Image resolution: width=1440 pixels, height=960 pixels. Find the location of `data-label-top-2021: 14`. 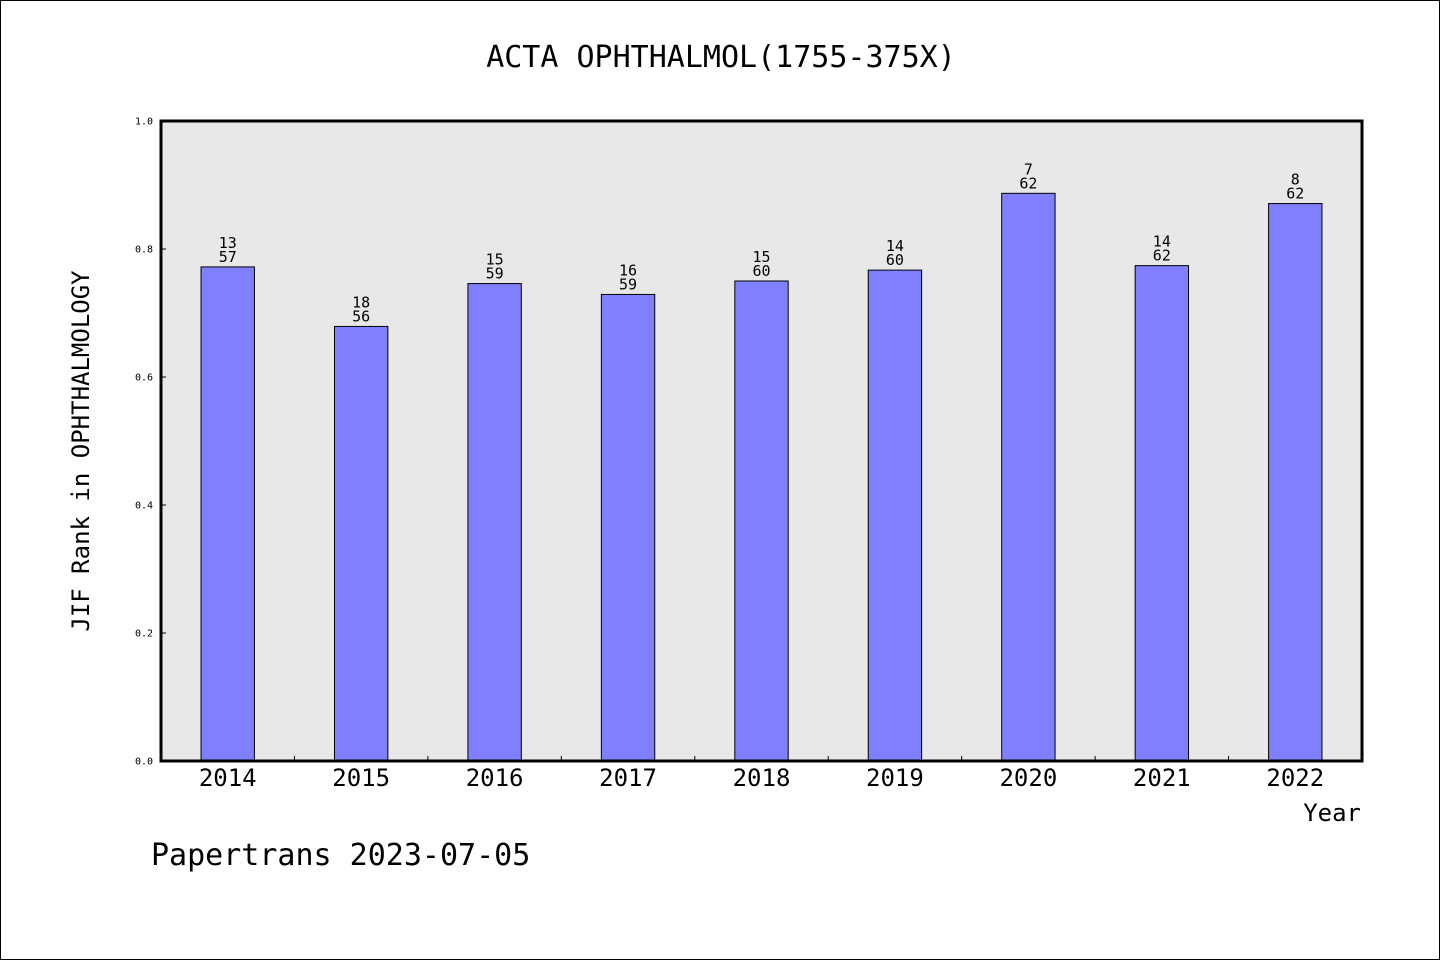

data-label-top-2021: 14 is located at coordinates (1162, 242).